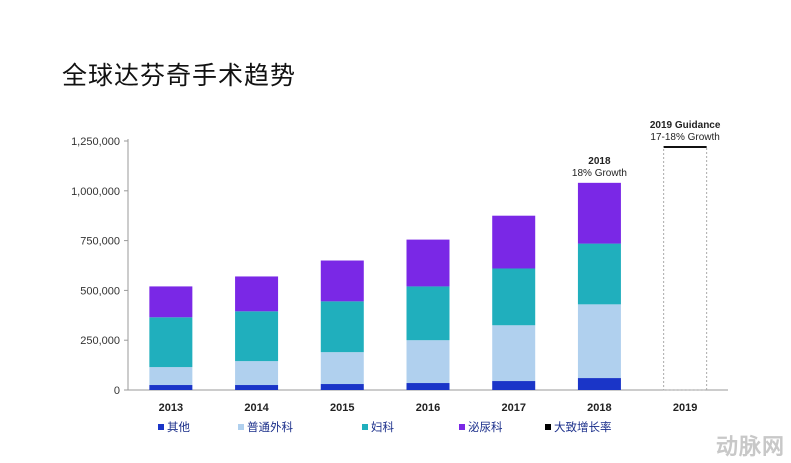 This screenshot has width=791, height=463. I want to click on legend-label: 妇科, so click(382, 427).